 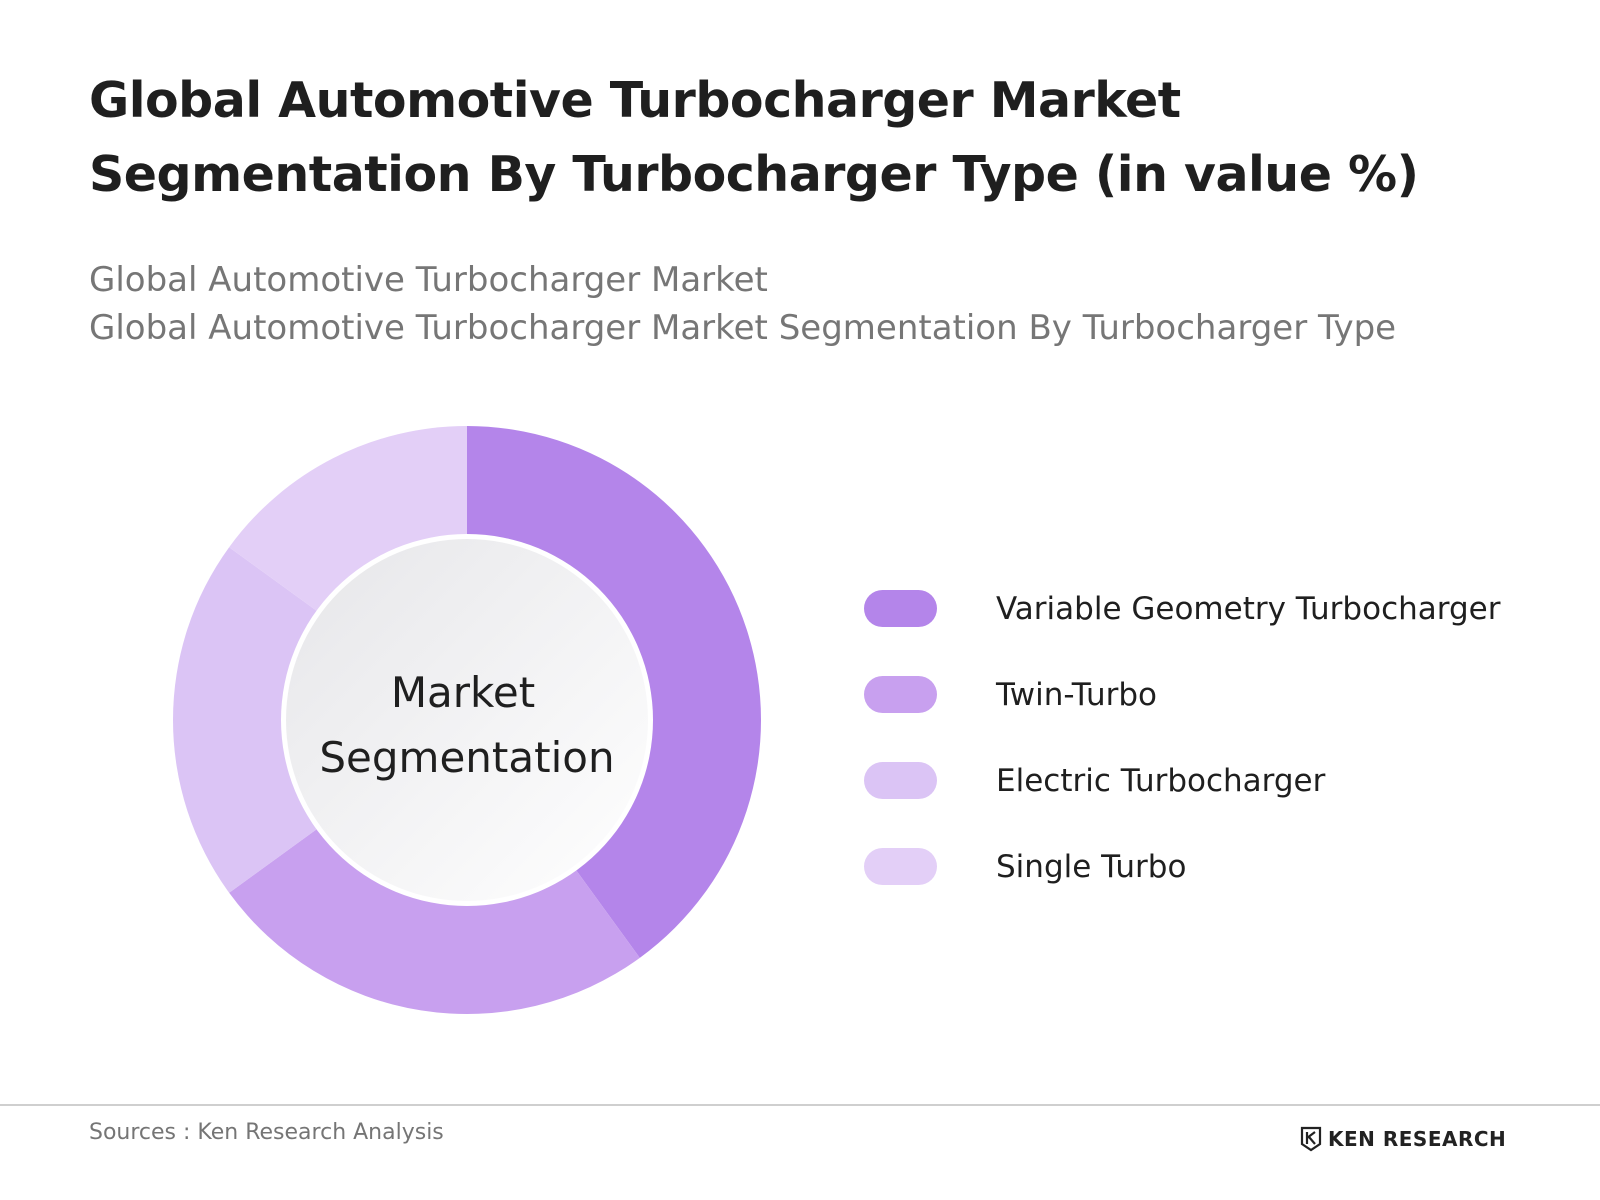 I want to click on center-label-line2: Segmentation, so click(x=466, y=757).